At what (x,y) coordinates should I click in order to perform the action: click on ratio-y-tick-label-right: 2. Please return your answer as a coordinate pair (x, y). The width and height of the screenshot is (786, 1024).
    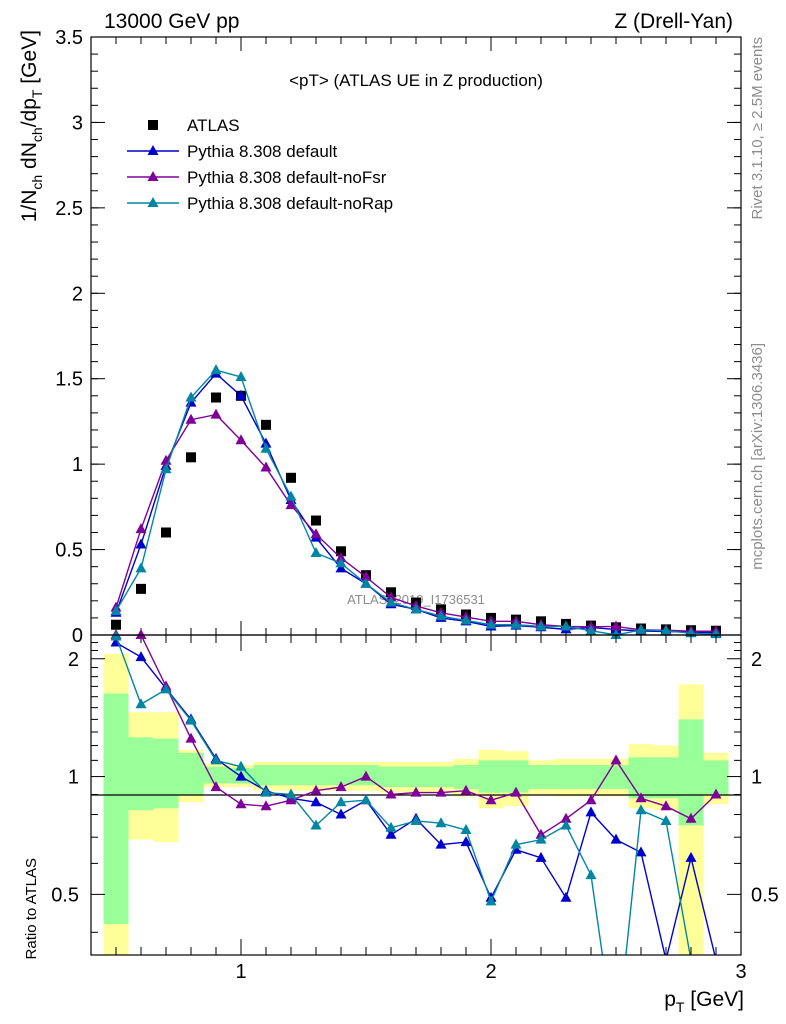
    Looking at the image, I should click on (756, 660).